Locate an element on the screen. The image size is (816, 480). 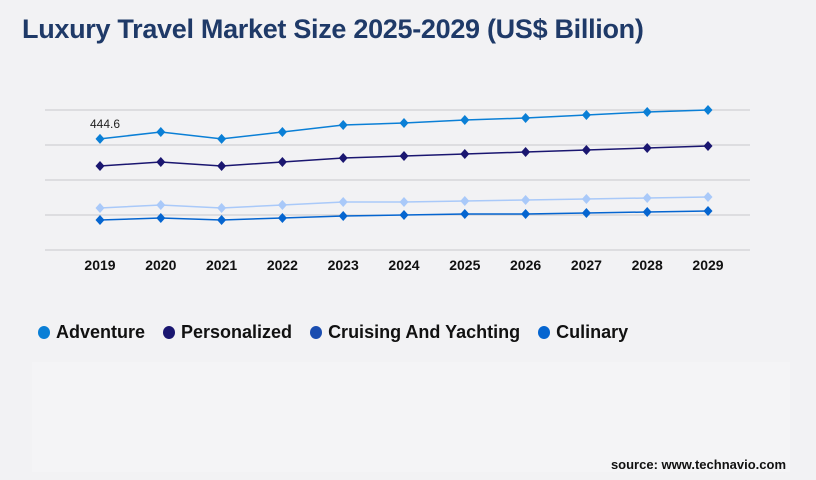
data-label: 444.6 is located at coordinates (105, 124).